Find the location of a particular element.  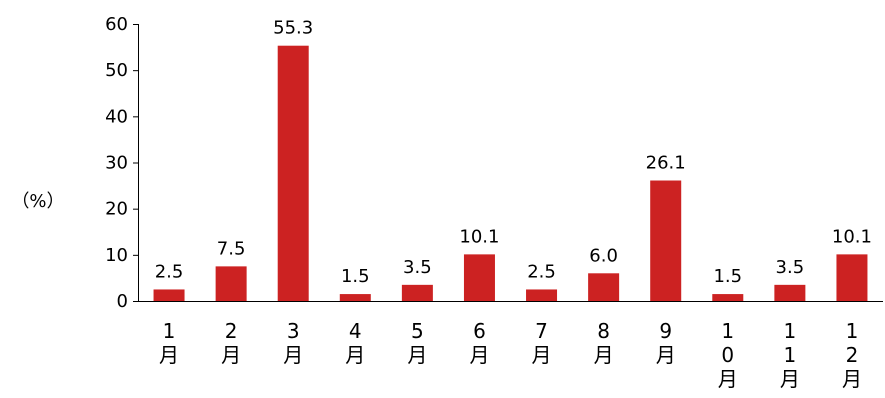

x-axis-categories: 1 月 2 月 3 月 4 月 5 月 6 月 7 月 8 月 9 月 1 0 月 1 1 月 1 2 月 is located at coordinates (510, 355).